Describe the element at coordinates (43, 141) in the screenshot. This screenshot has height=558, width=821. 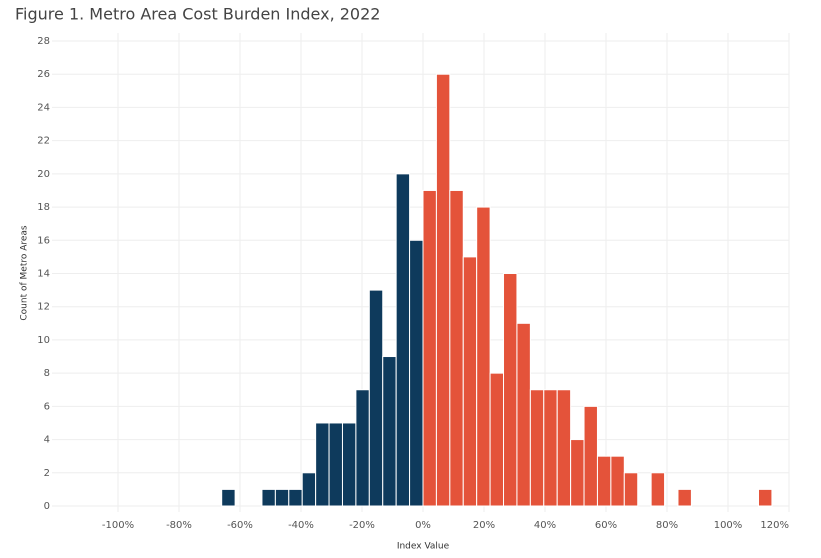
I see `y-tick-label: 22` at that location.